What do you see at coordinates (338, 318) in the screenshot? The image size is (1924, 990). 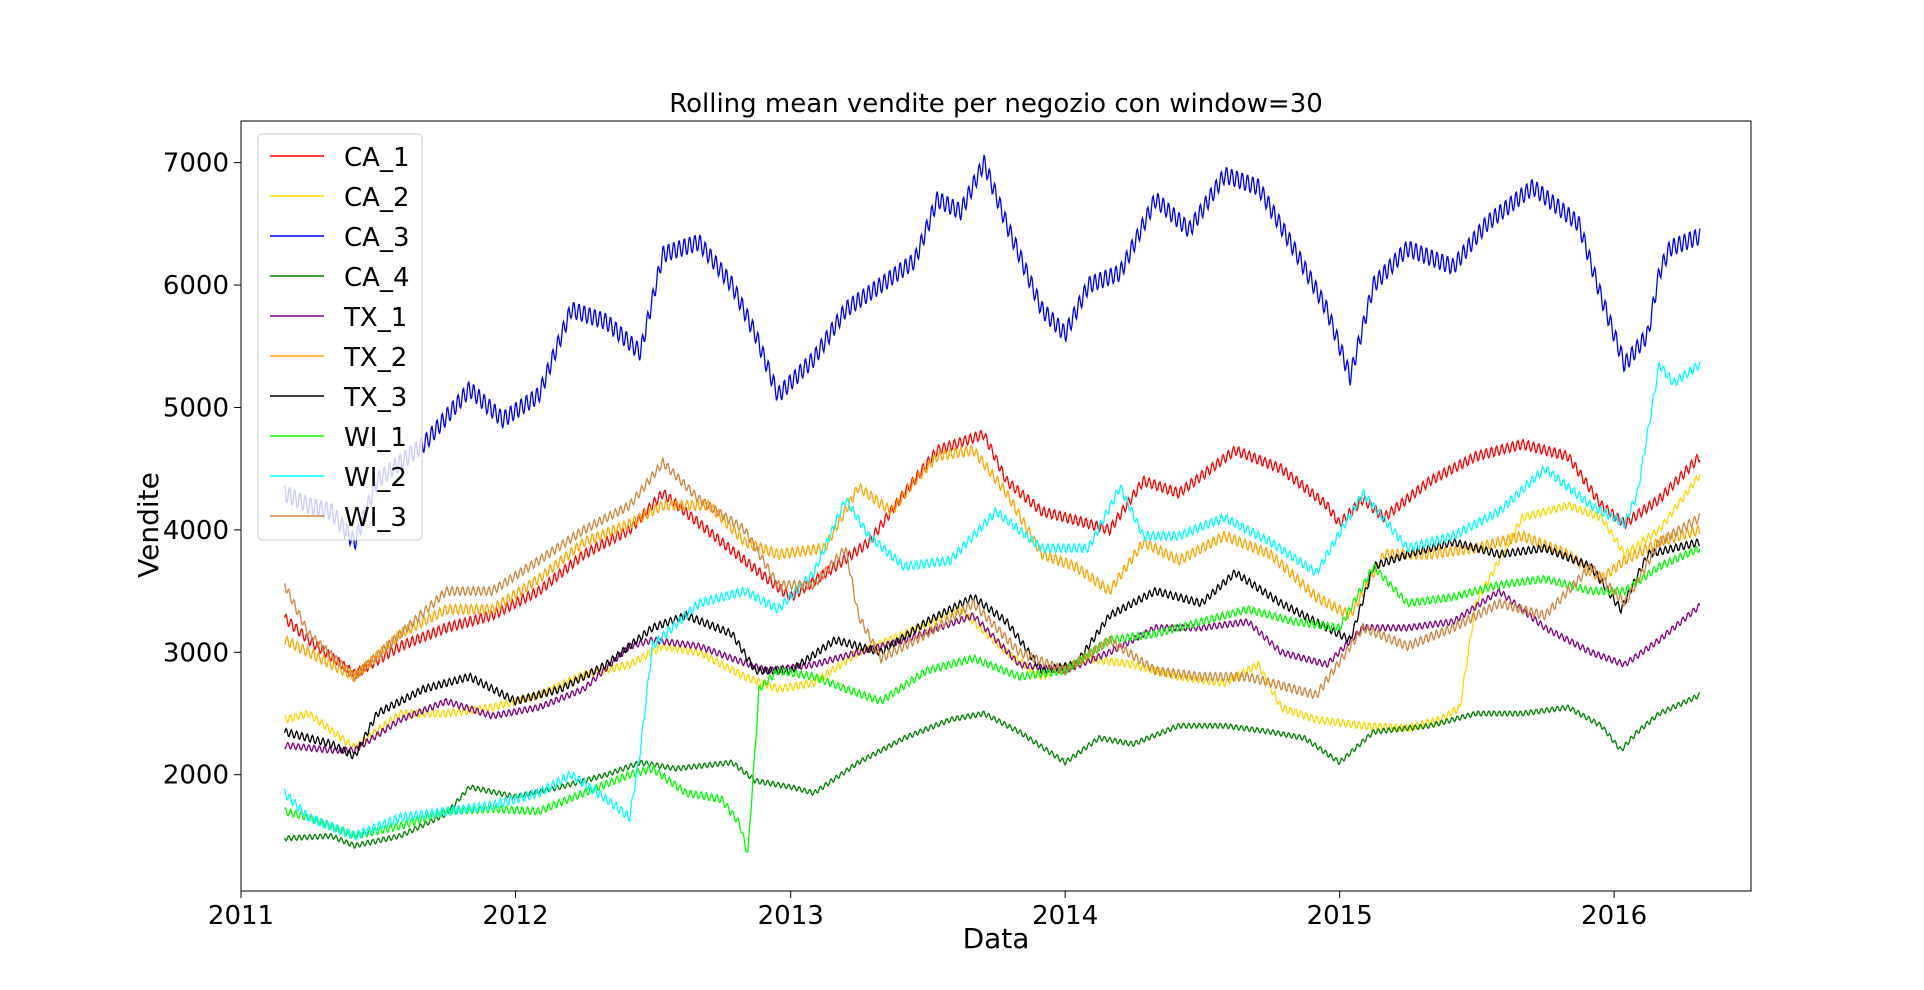 I see `legend-item-tx_1: TX_1` at bounding box center [338, 318].